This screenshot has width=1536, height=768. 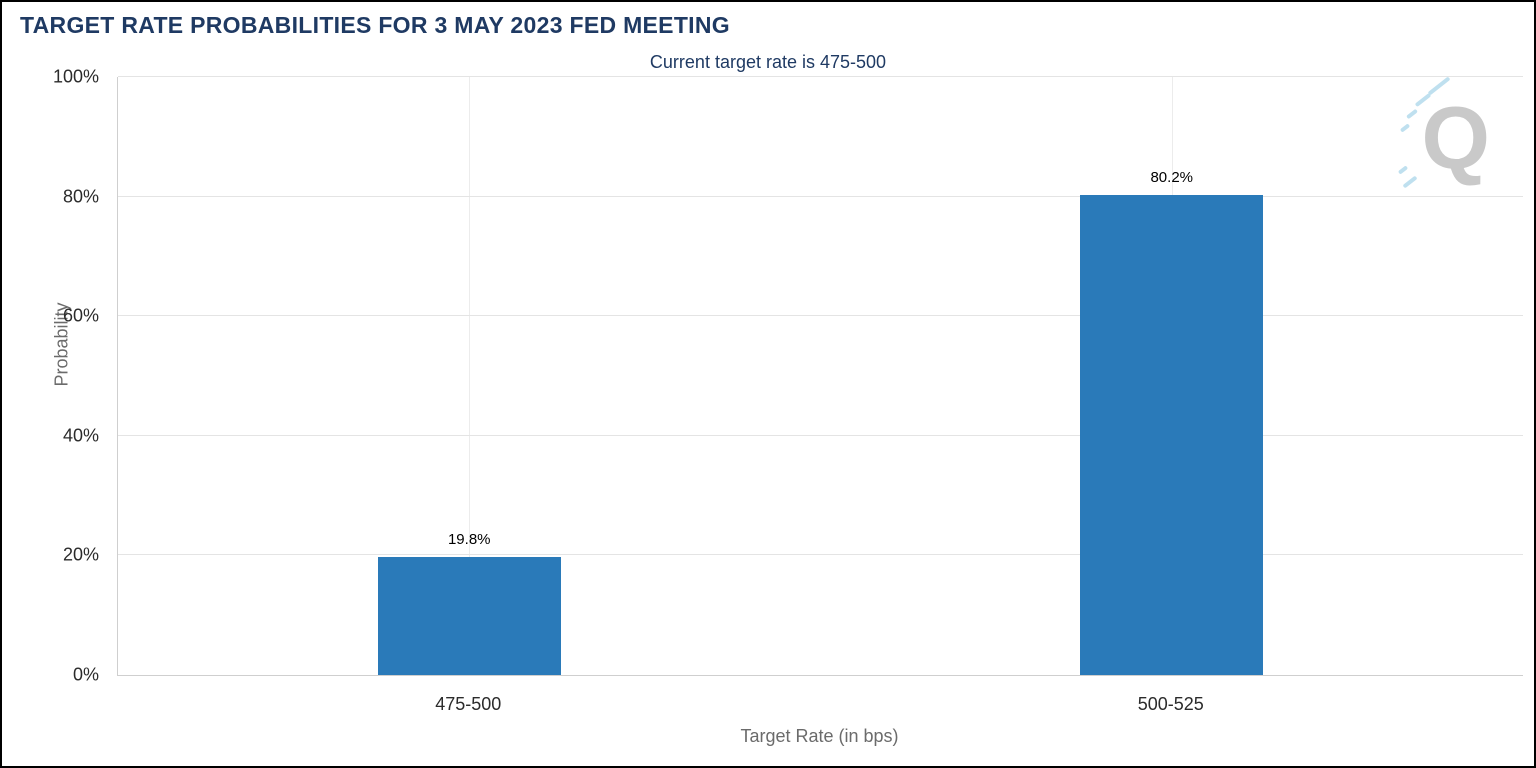 What do you see at coordinates (80, 196) in the screenshot?
I see `y-tick-label: 80%` at bounding box center [80, 196].